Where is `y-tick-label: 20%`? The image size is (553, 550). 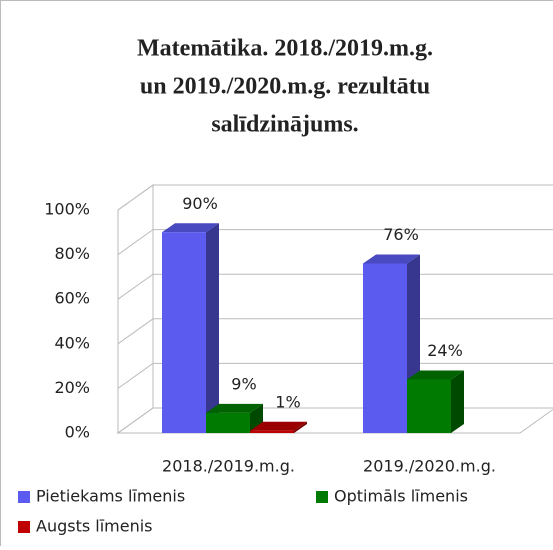 y-tick-label: 20% is located at coordinates (72, 387).